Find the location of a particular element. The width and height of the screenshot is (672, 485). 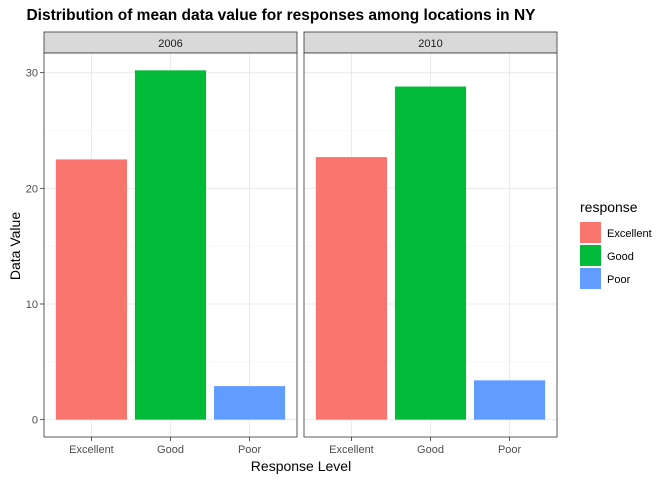

legend-label: Good is located at coordinates (620, 257).